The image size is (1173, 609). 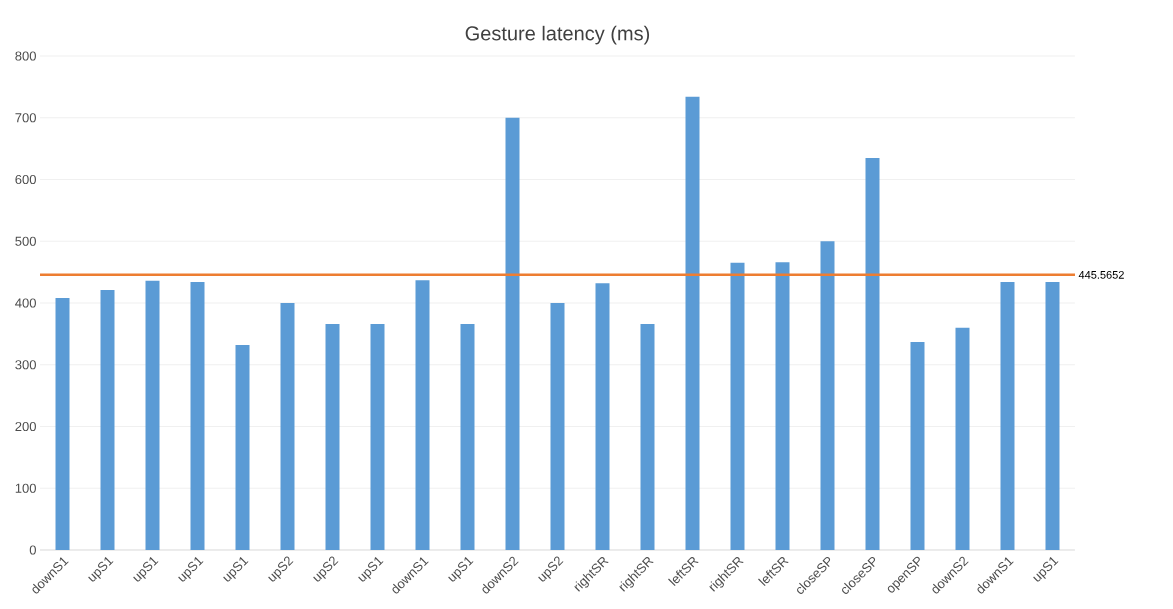 What do you see at coordinates (557, 35) in the screenshot?
I see `chart-title: Gesture latency (ms)` at bounding box center [557, 35].